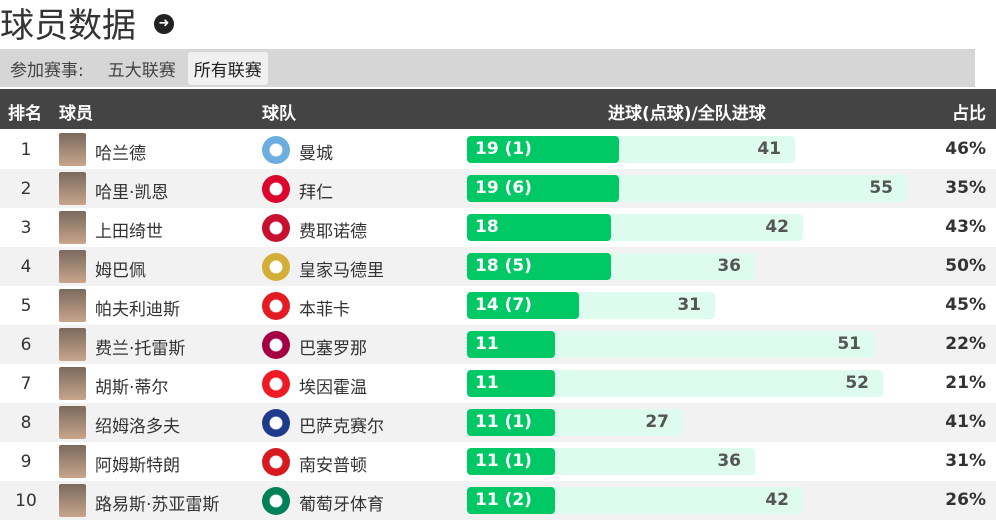 The image size is (996, 526). I want to click on player-name: 路易斯·苏亚雷斯, so click(157, 505).